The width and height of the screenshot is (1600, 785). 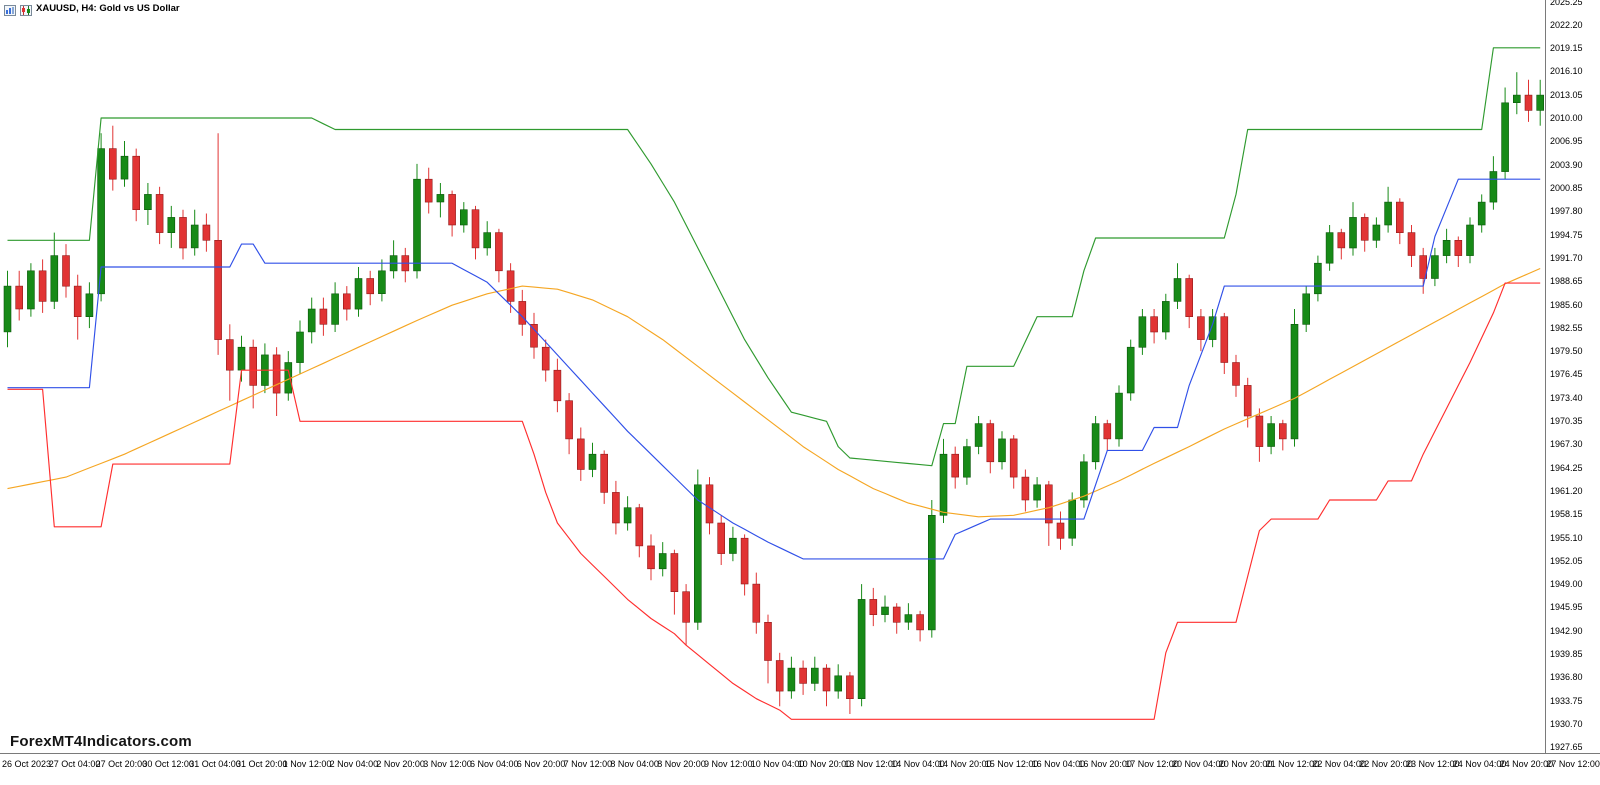 What do you see at coordinates (1566, 141) in the screenshot?
I see `price-axis-label: 2006.95` at bounding box center [1566, 141].